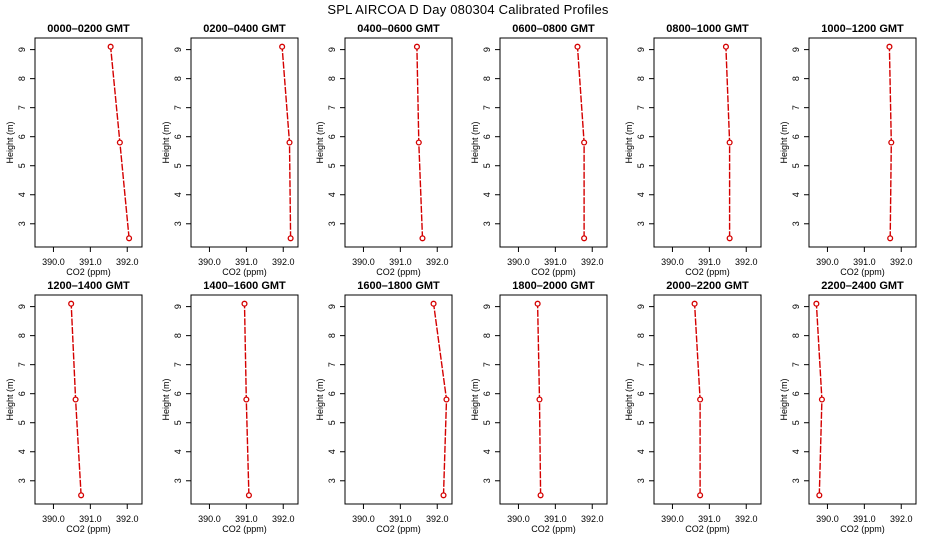 The height and width of the screenshot is (540, 936). Describe the element at coordinates (398, 29) in the screenshot. I see `panel-title: 0400–0600 GMT` at that location.